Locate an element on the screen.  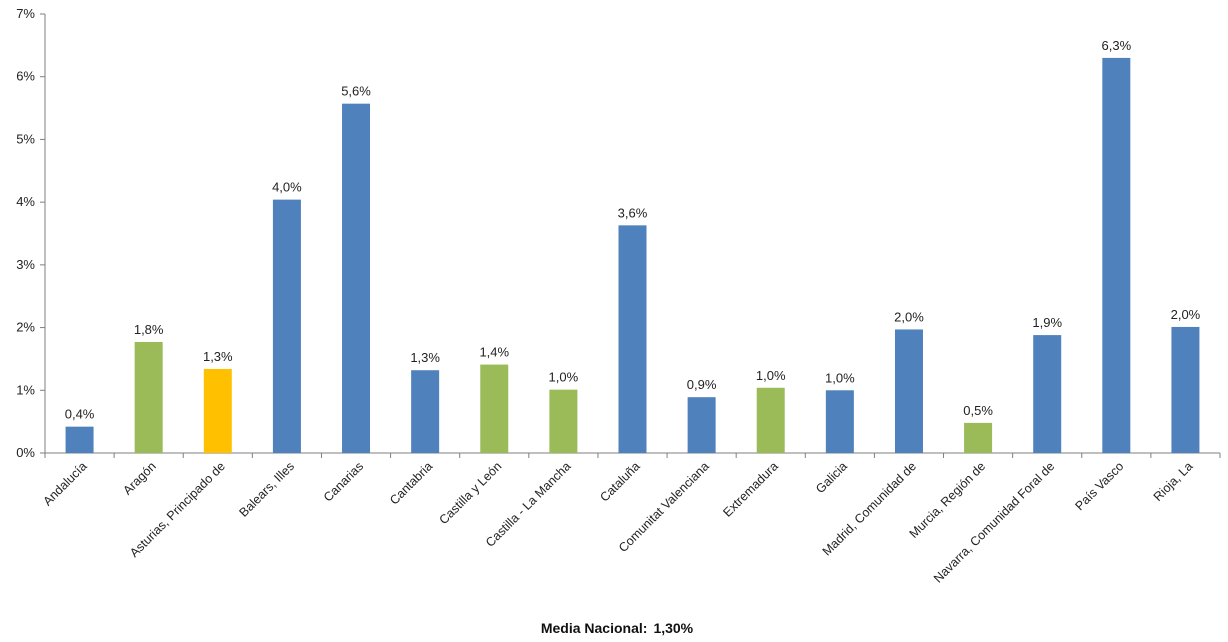
data-label: 1,9% is located at coordinates (1047, 322).